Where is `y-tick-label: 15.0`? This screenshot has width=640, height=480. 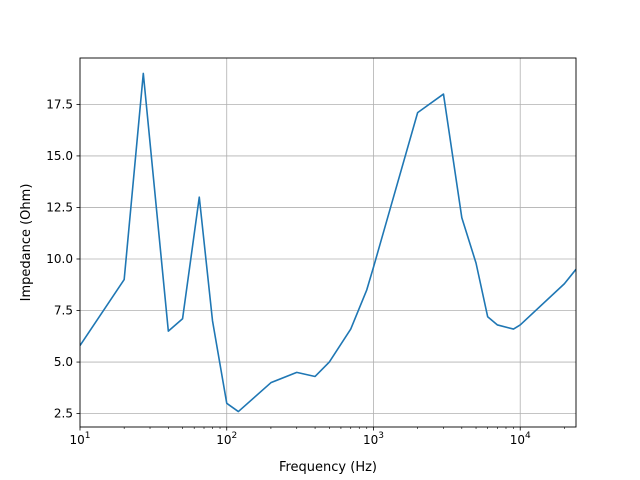 y-tick-label: 15.0 is located at coordinates (59, 156).